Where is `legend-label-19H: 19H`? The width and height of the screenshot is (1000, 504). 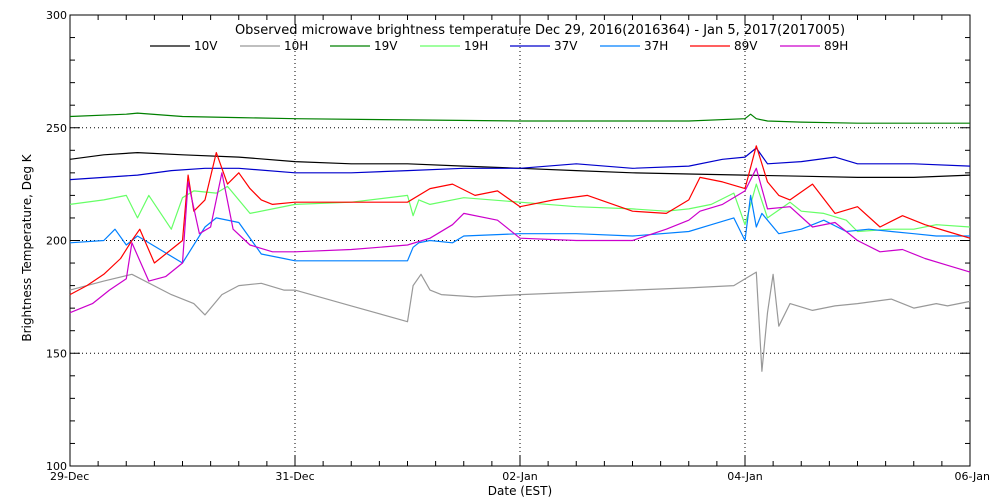
legend-label-19H: 19H is located at coordinates (476, 46).